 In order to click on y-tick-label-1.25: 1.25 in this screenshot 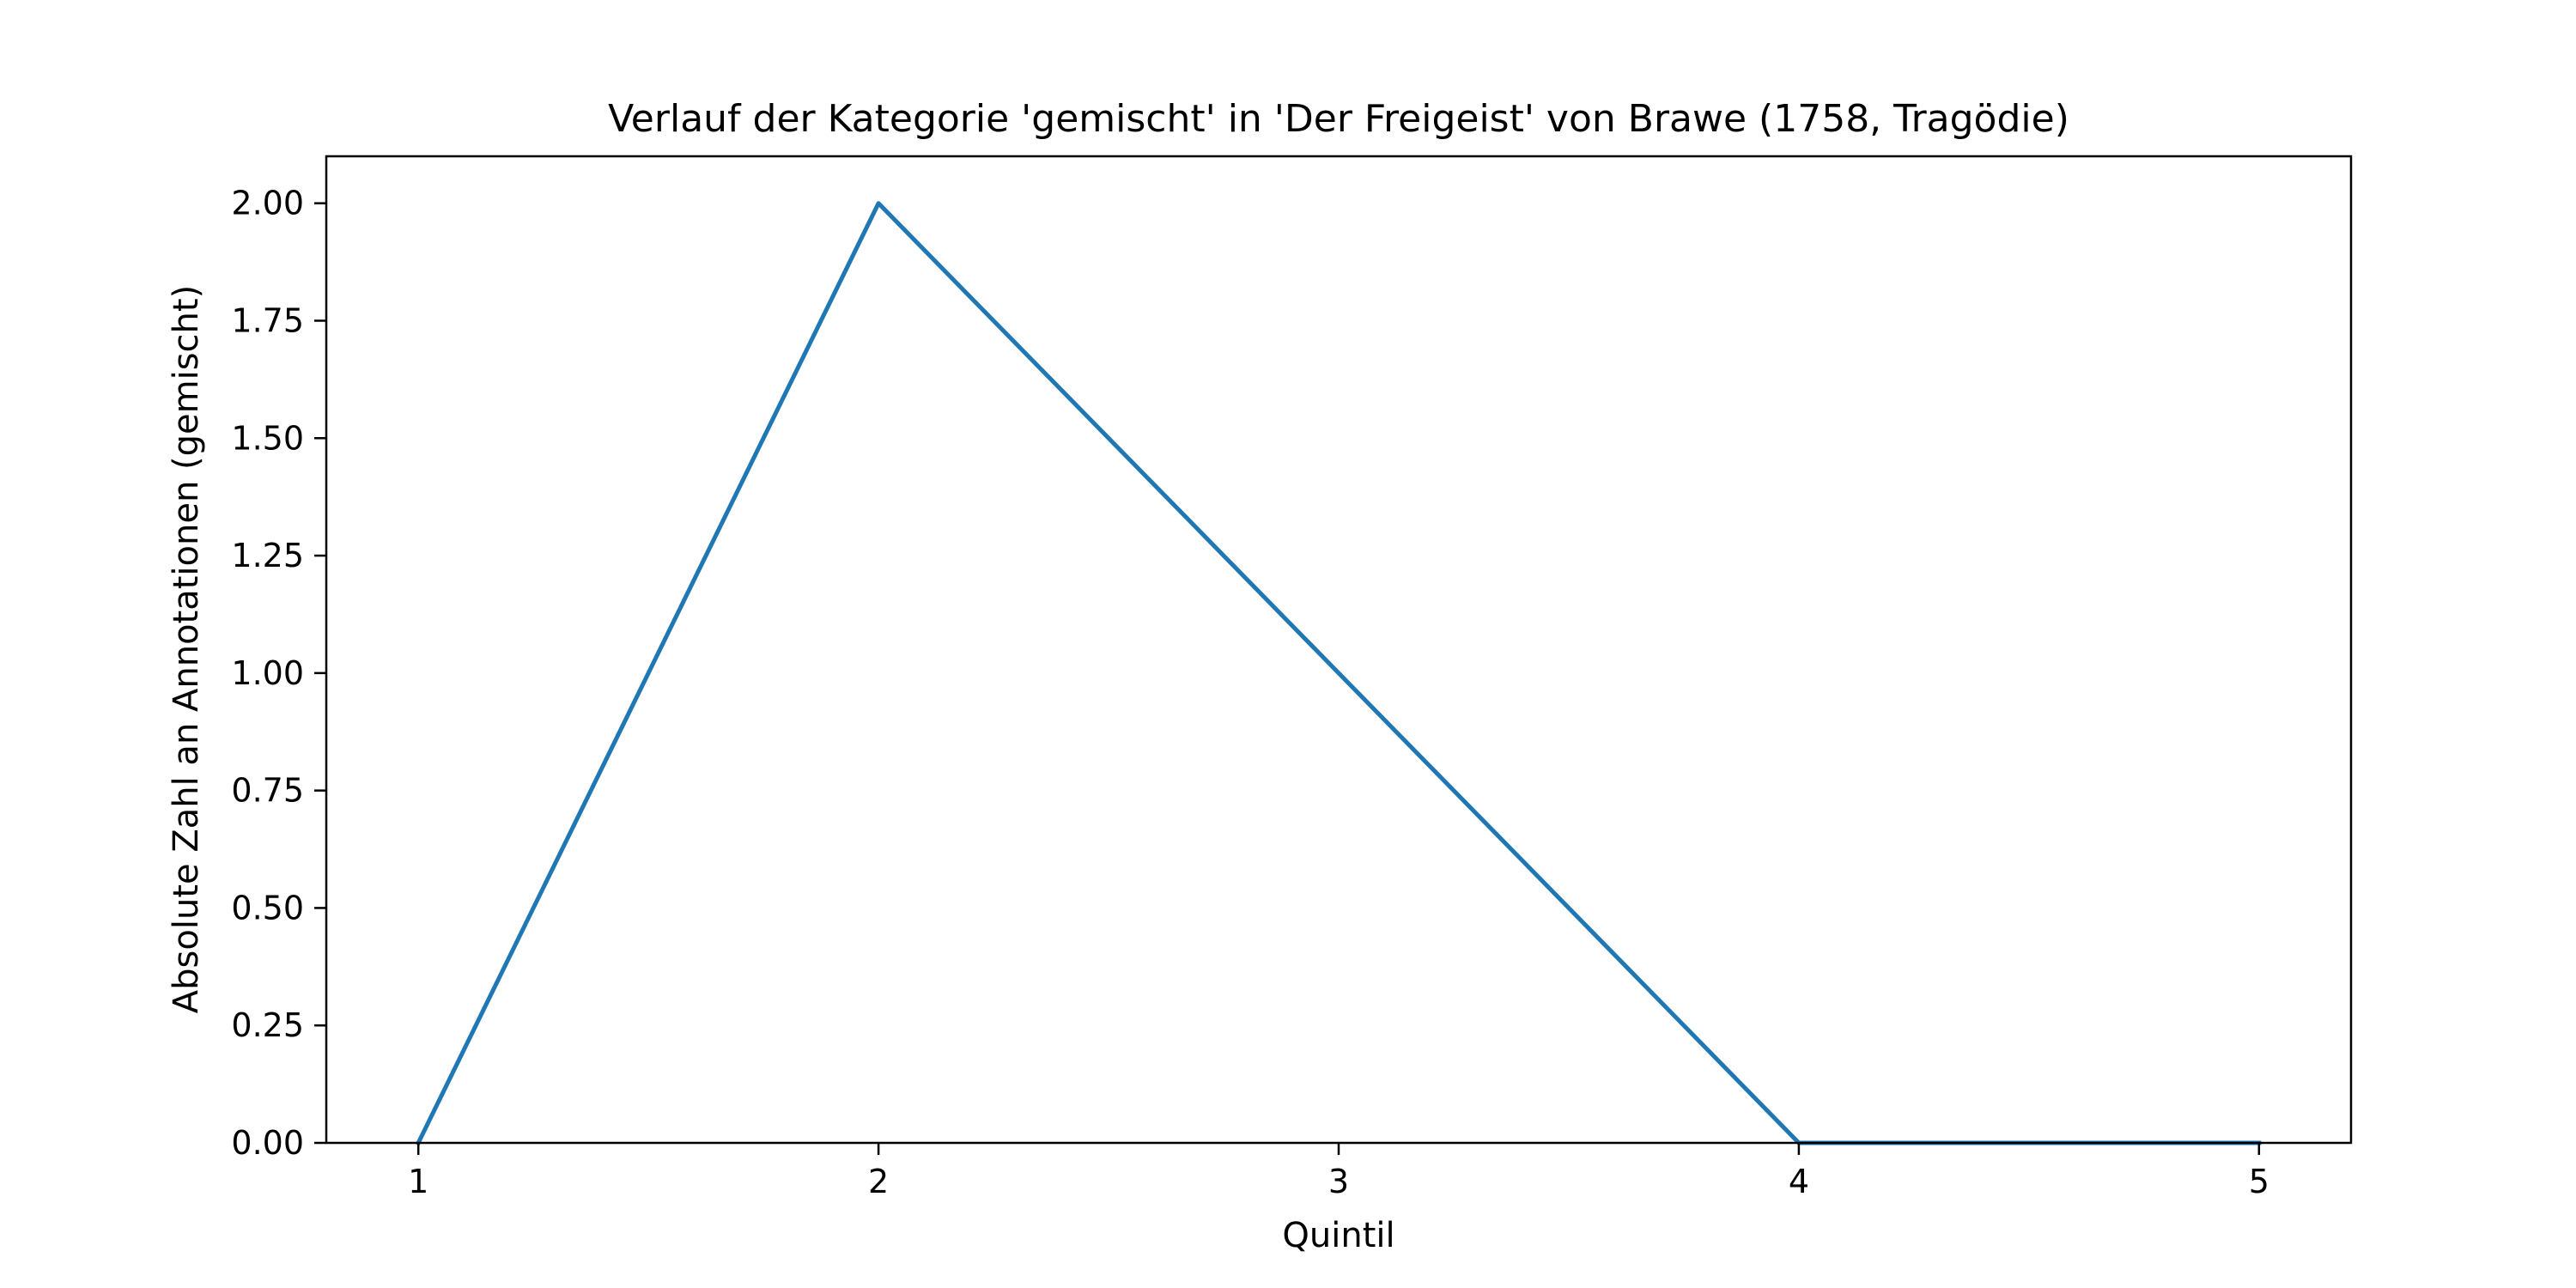, I will do `click(268, 555)`.